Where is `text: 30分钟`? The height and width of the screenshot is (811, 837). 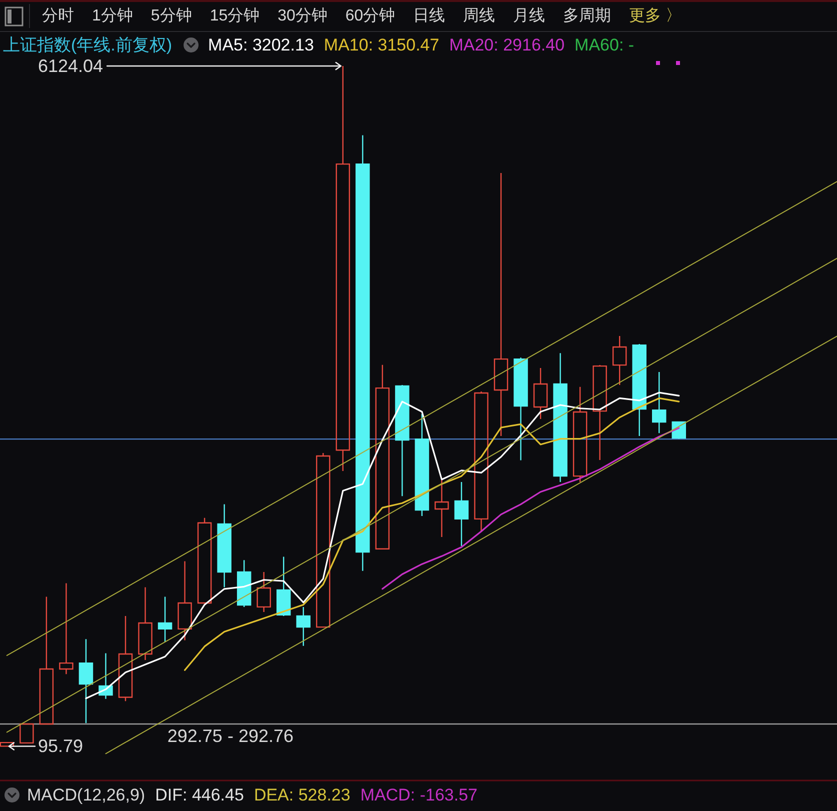
text: 30分钟 is located at coordinates (303, 16).